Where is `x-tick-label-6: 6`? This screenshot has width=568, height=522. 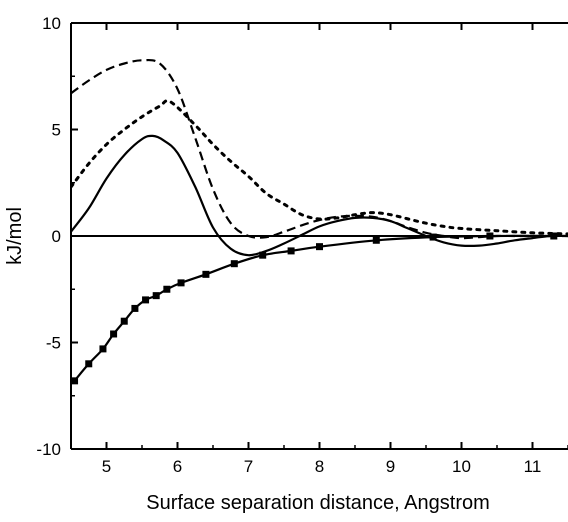
x-tick-label-6: 6 is located at coordinates (177, 466).